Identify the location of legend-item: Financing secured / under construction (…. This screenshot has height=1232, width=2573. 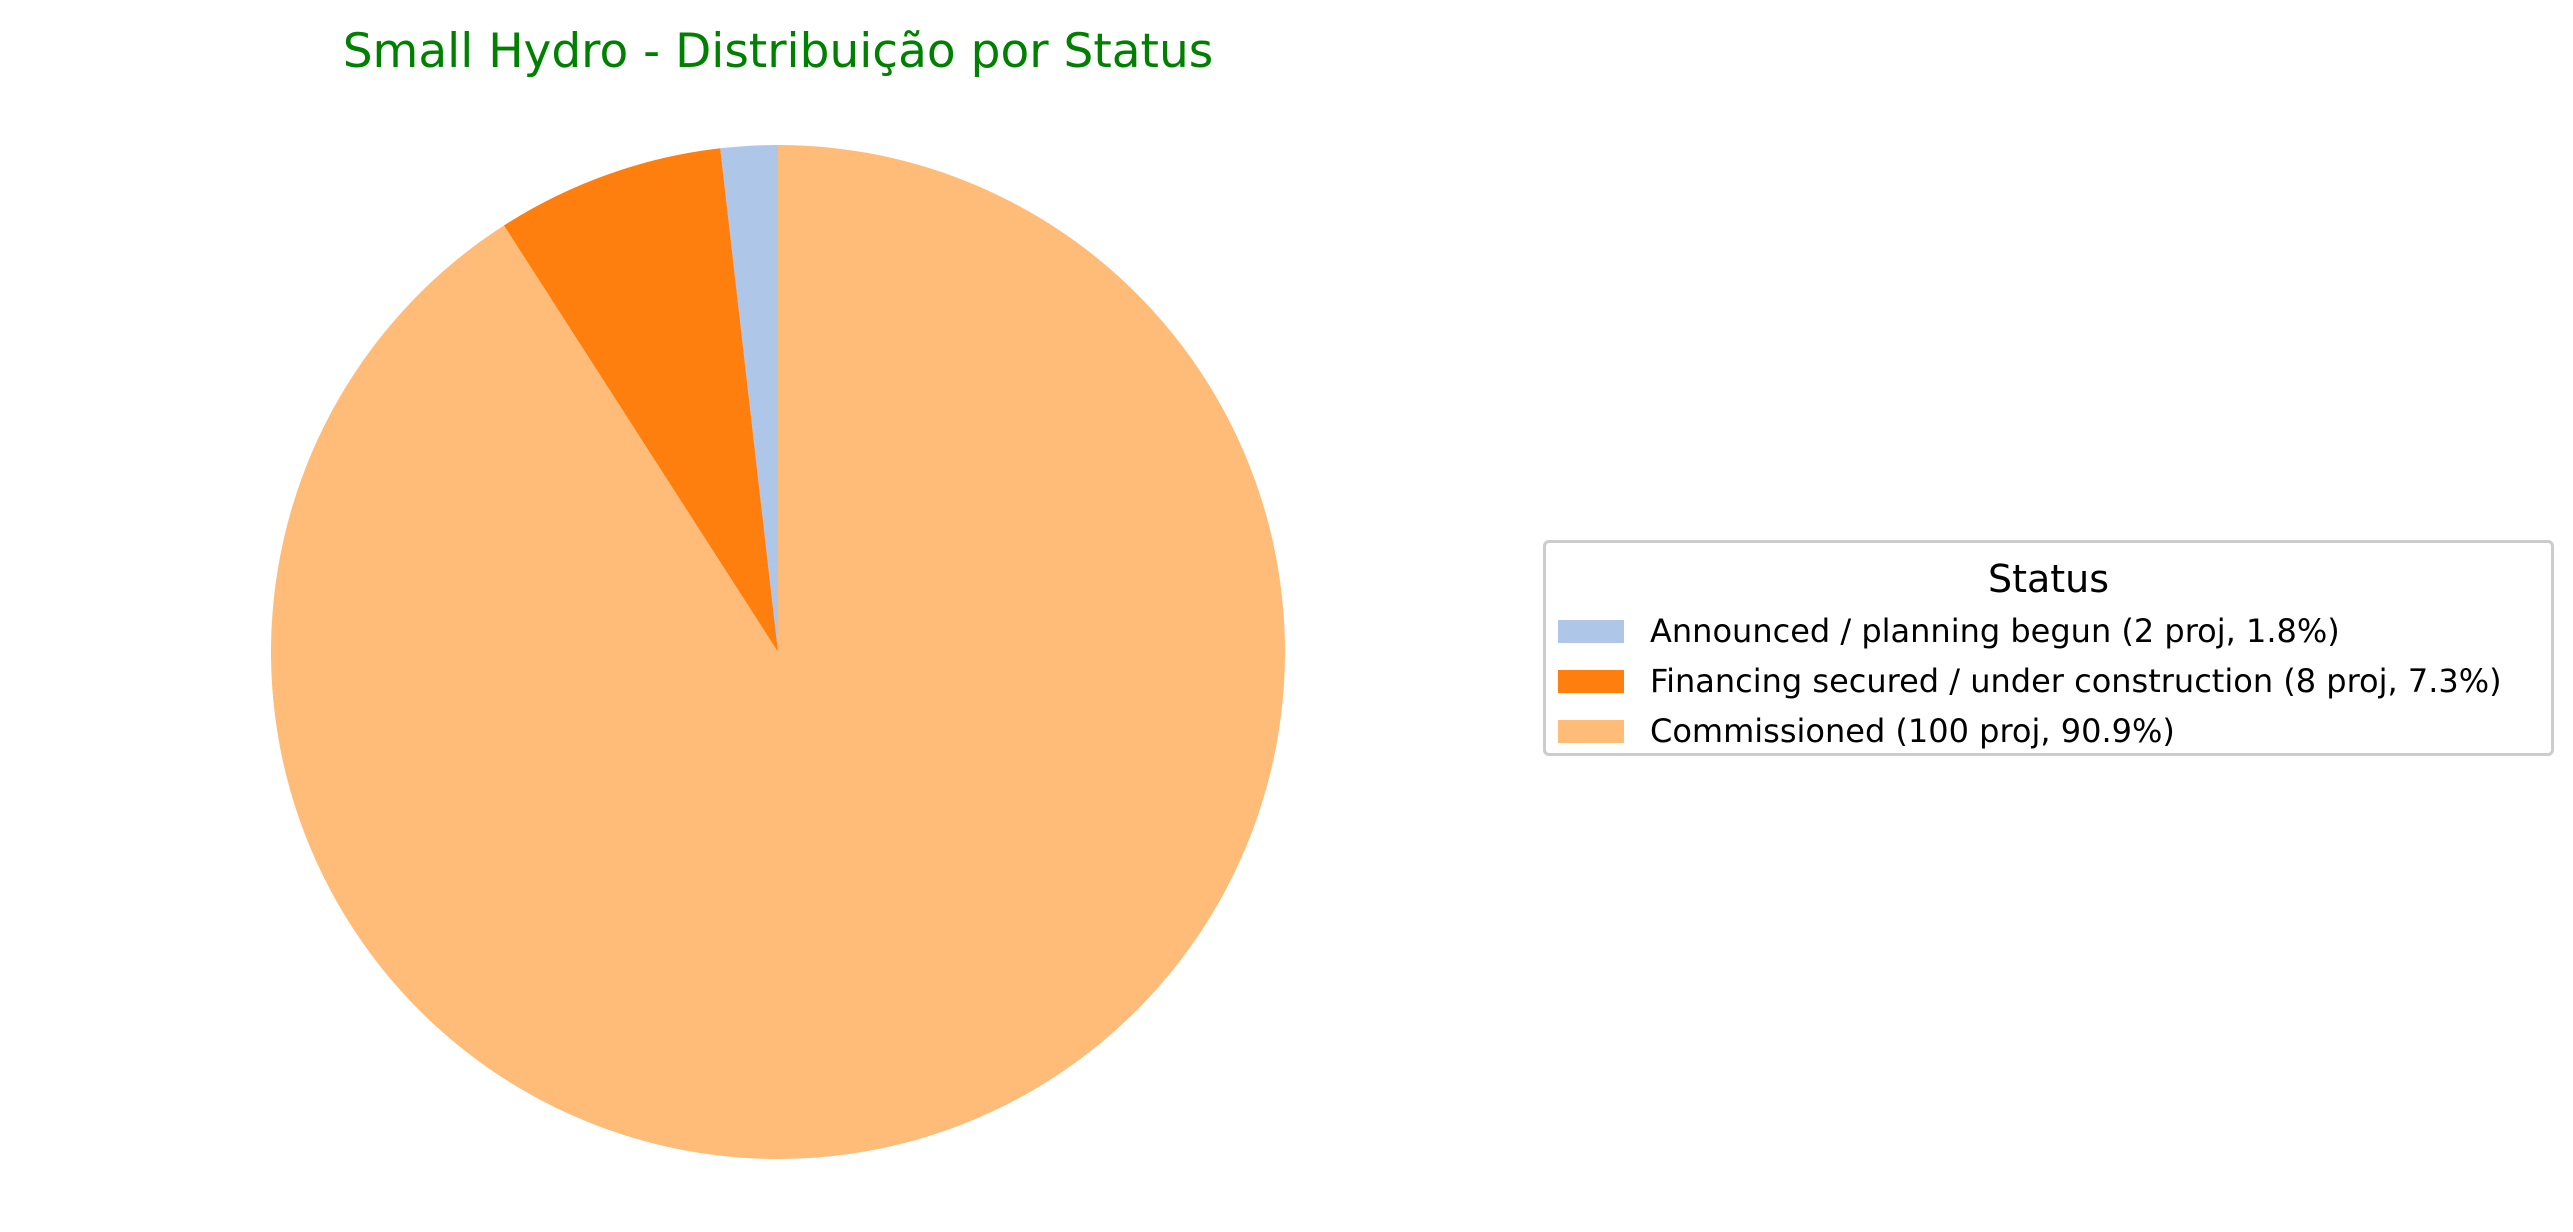
(2030, 681).